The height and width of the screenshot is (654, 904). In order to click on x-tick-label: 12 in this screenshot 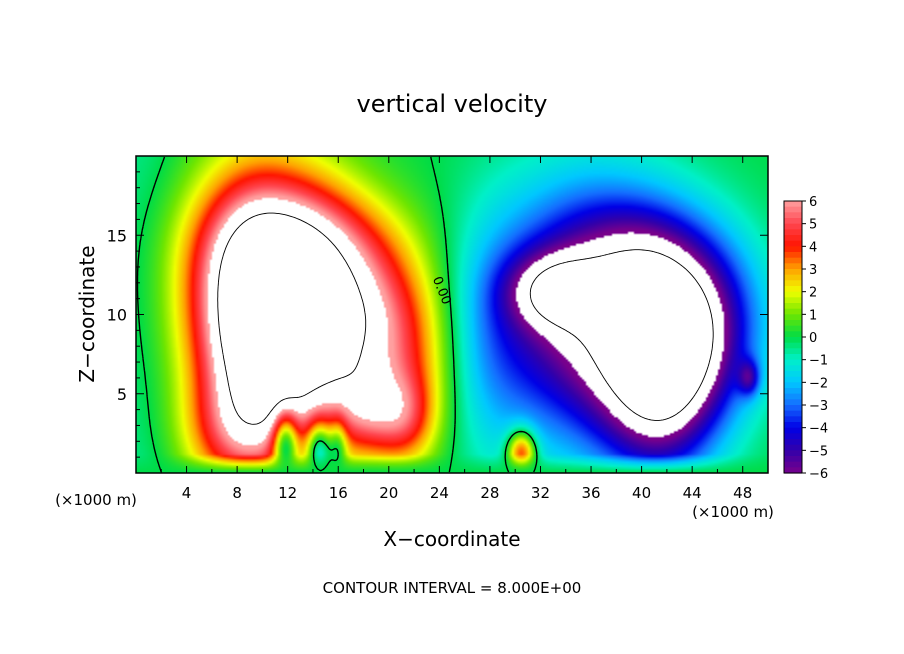, I will do `click(287, 493)`.